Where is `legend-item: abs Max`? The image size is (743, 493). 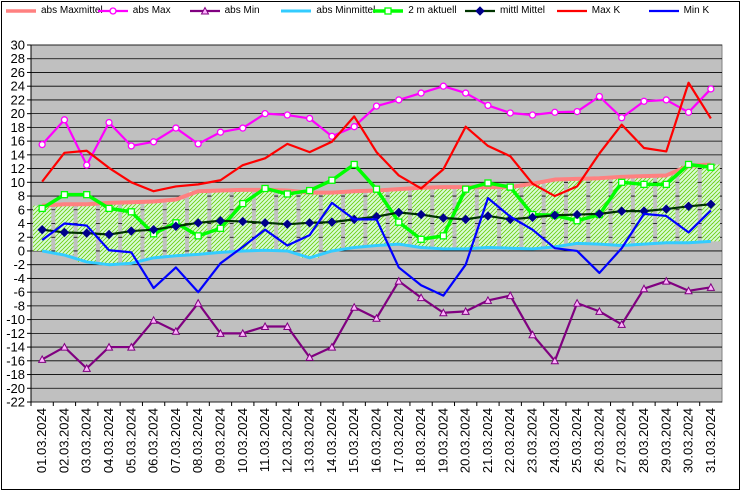
legend-item: abs Max is located at coordinates (142, 10).